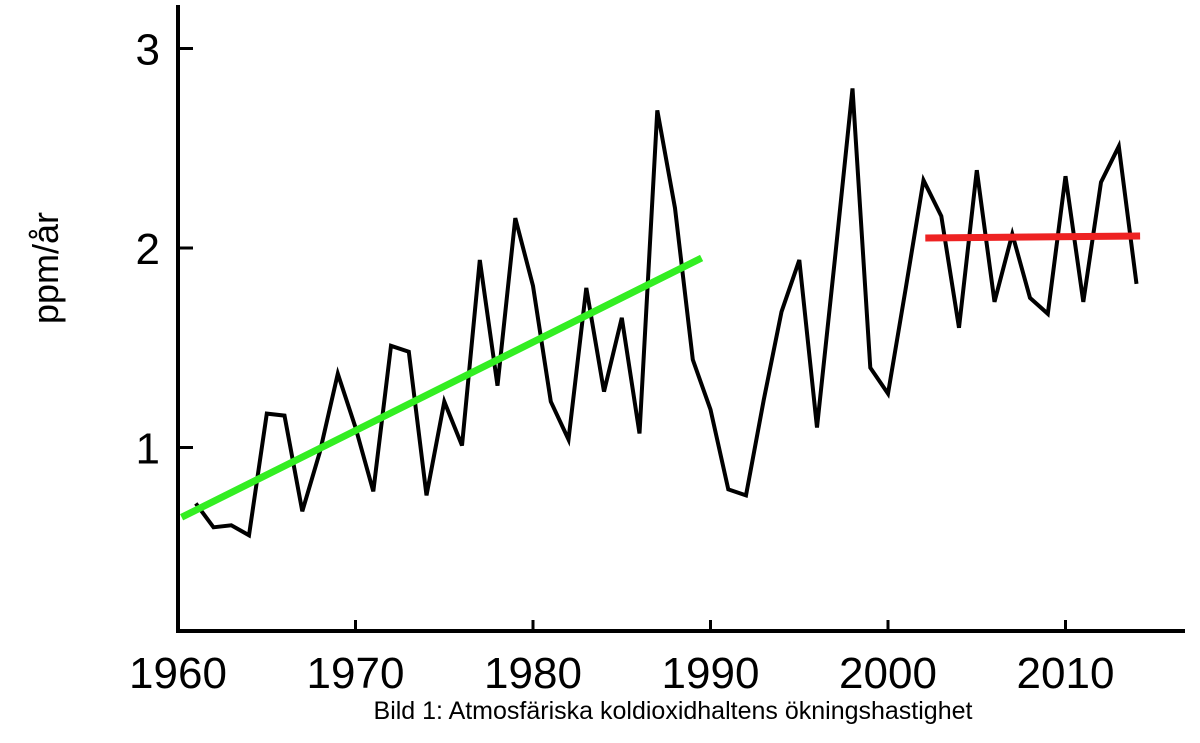 The height and width of the screenshot is (743, 1200). What do you see at coordinates (711, 673) in the screenshot?
I see `x-tick-label: 1990` at bounding box center [711, 673].